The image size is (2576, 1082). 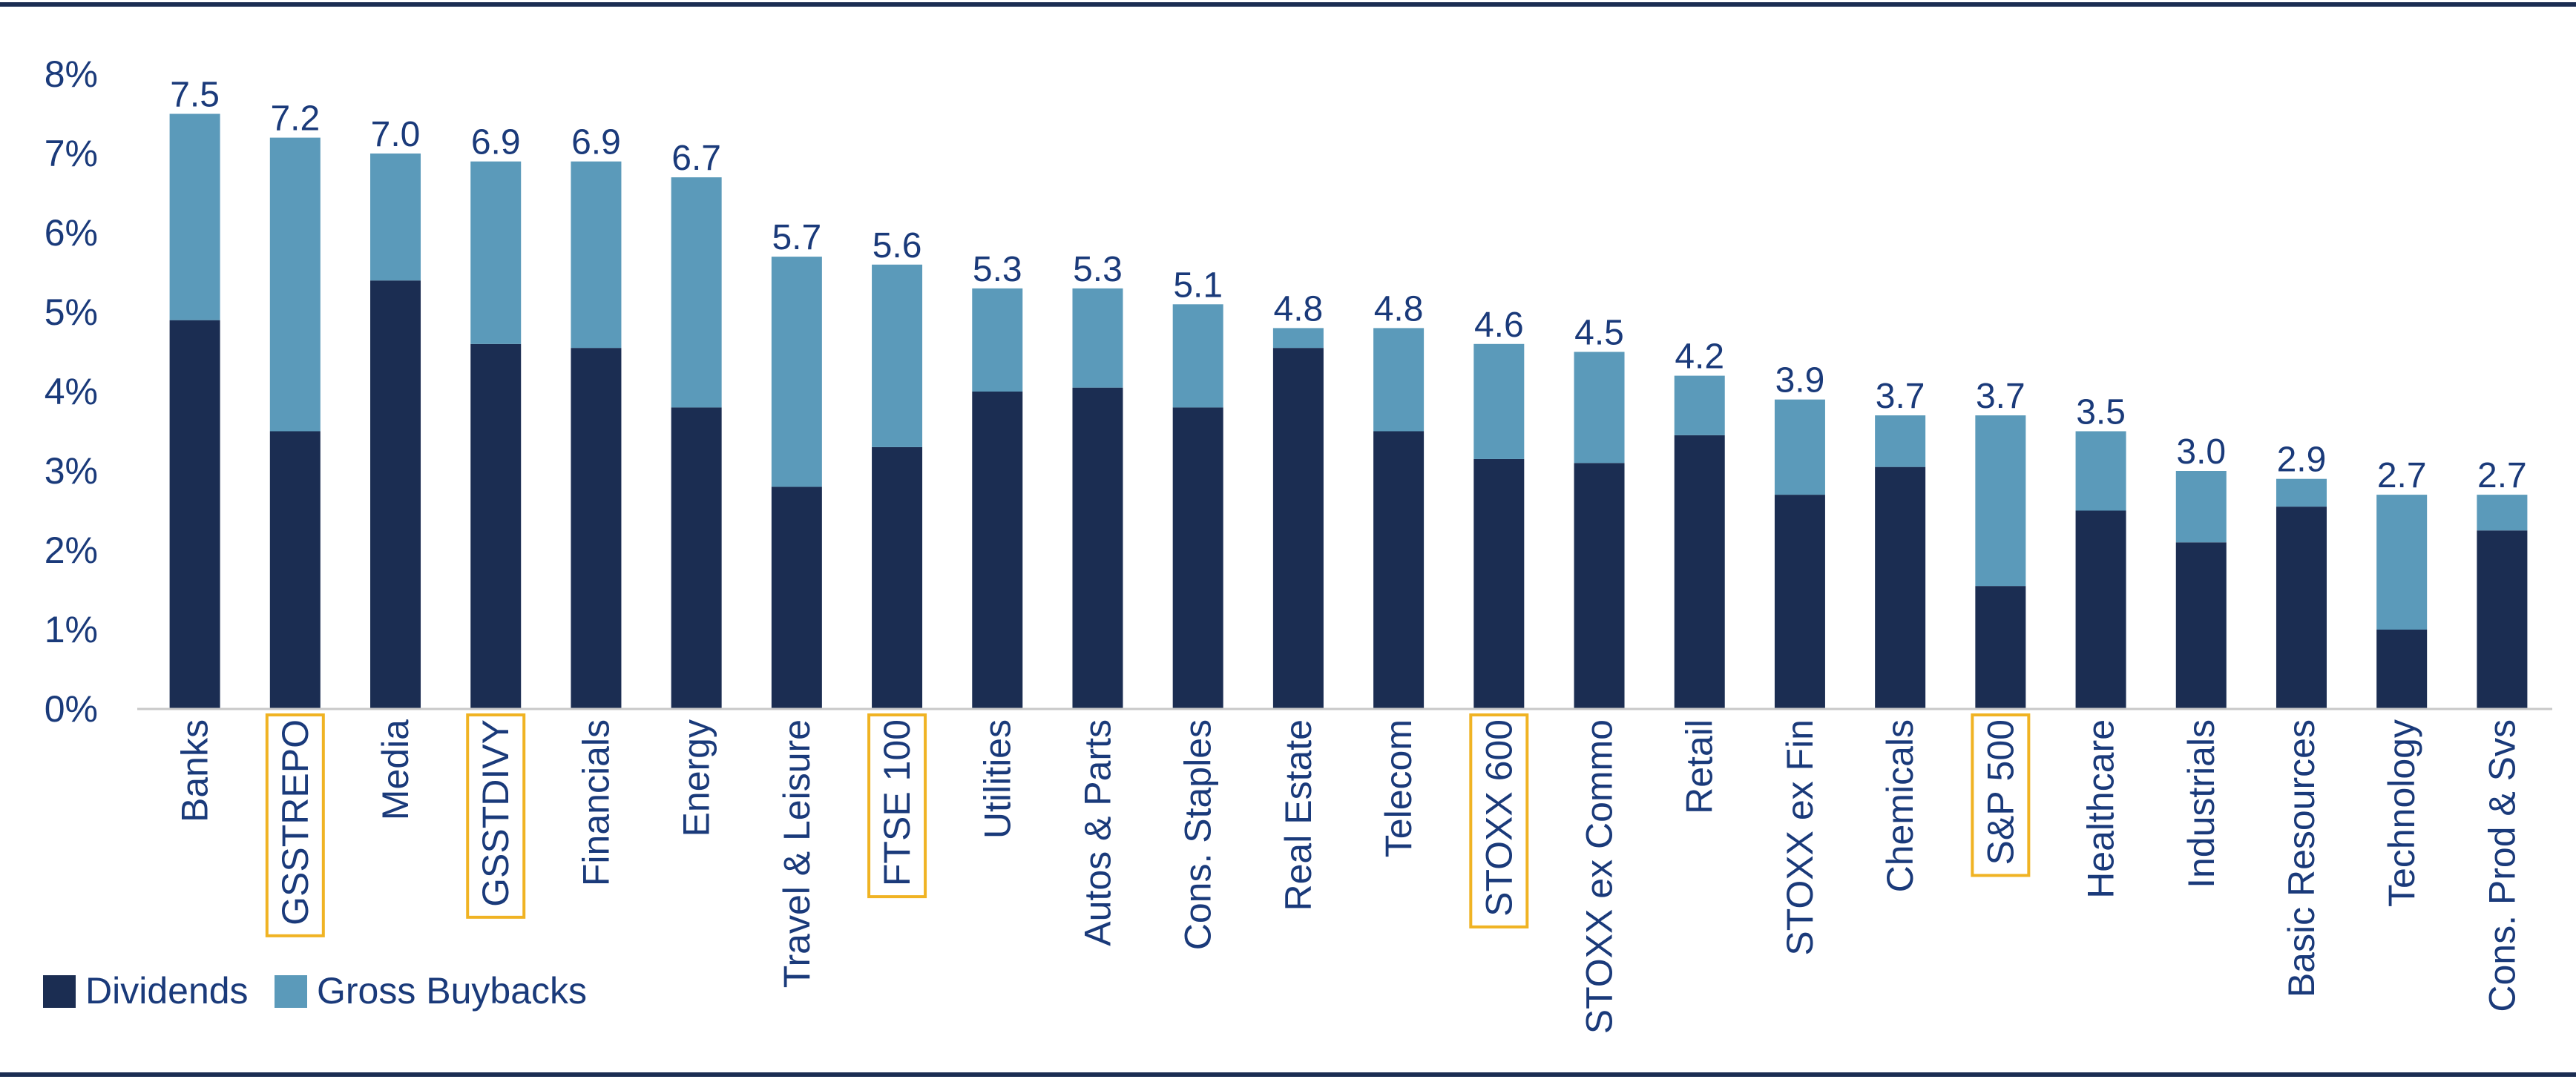 I want to click on category-label: Financials, so click(x=596, y=802).